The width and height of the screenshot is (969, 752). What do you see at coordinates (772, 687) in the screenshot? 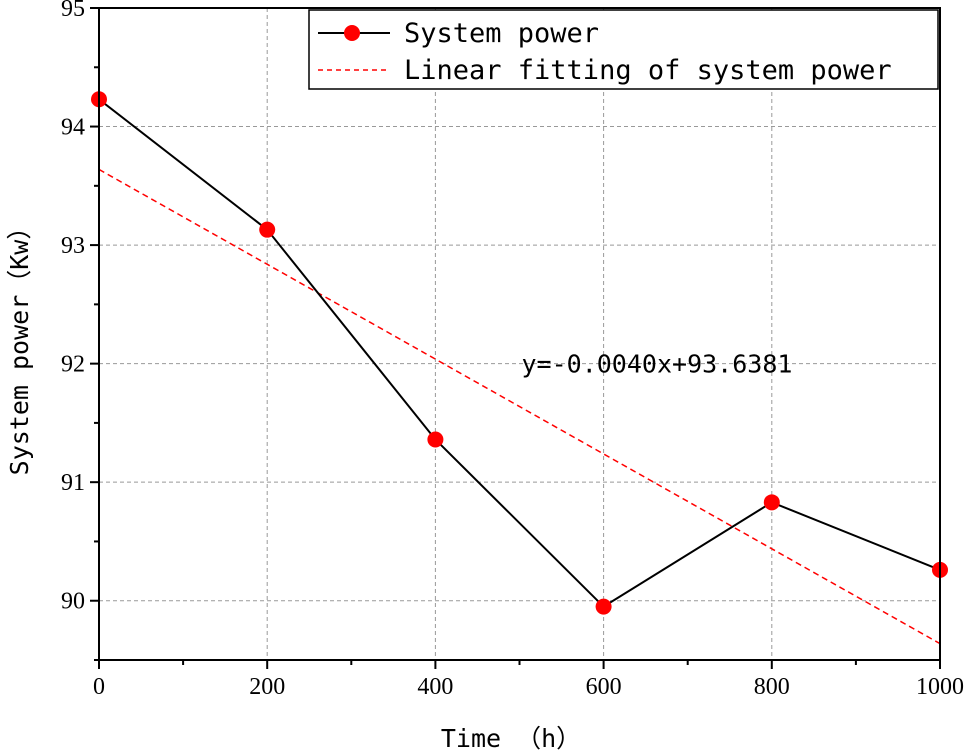
I see `x-tick-label: 800` at bounding box center [772, 687].